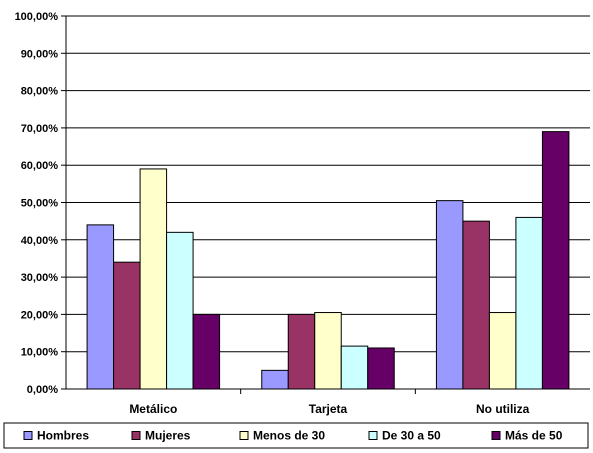 This screenshot has width=593, height=453. Describe the element at coordinates (40, 353) in the screenshot. I see `y-tick-label: 10,00%` at that location.